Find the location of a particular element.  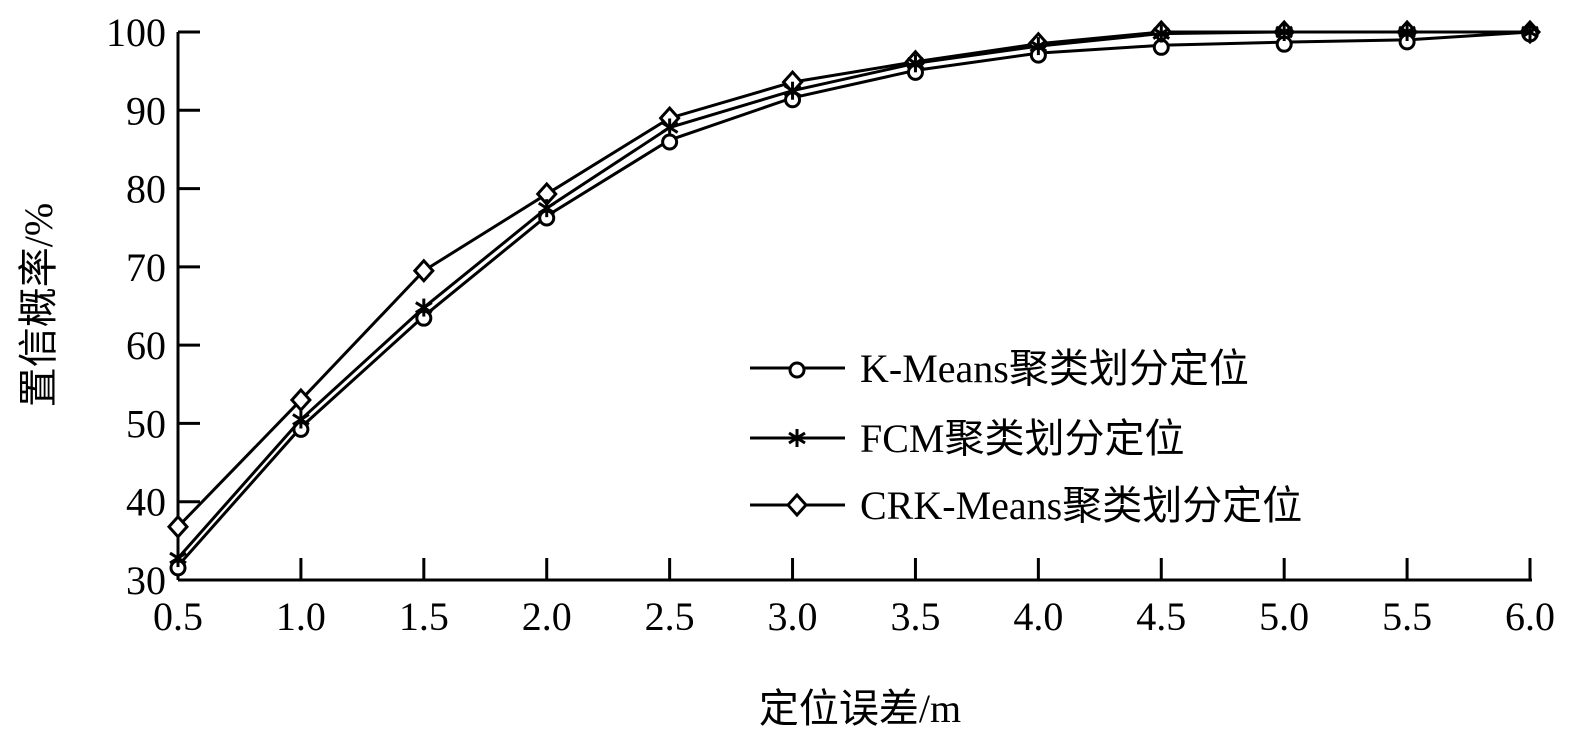

legend-label: CRK-Means聚类划分定位 is located at coordinates (1081, 505).